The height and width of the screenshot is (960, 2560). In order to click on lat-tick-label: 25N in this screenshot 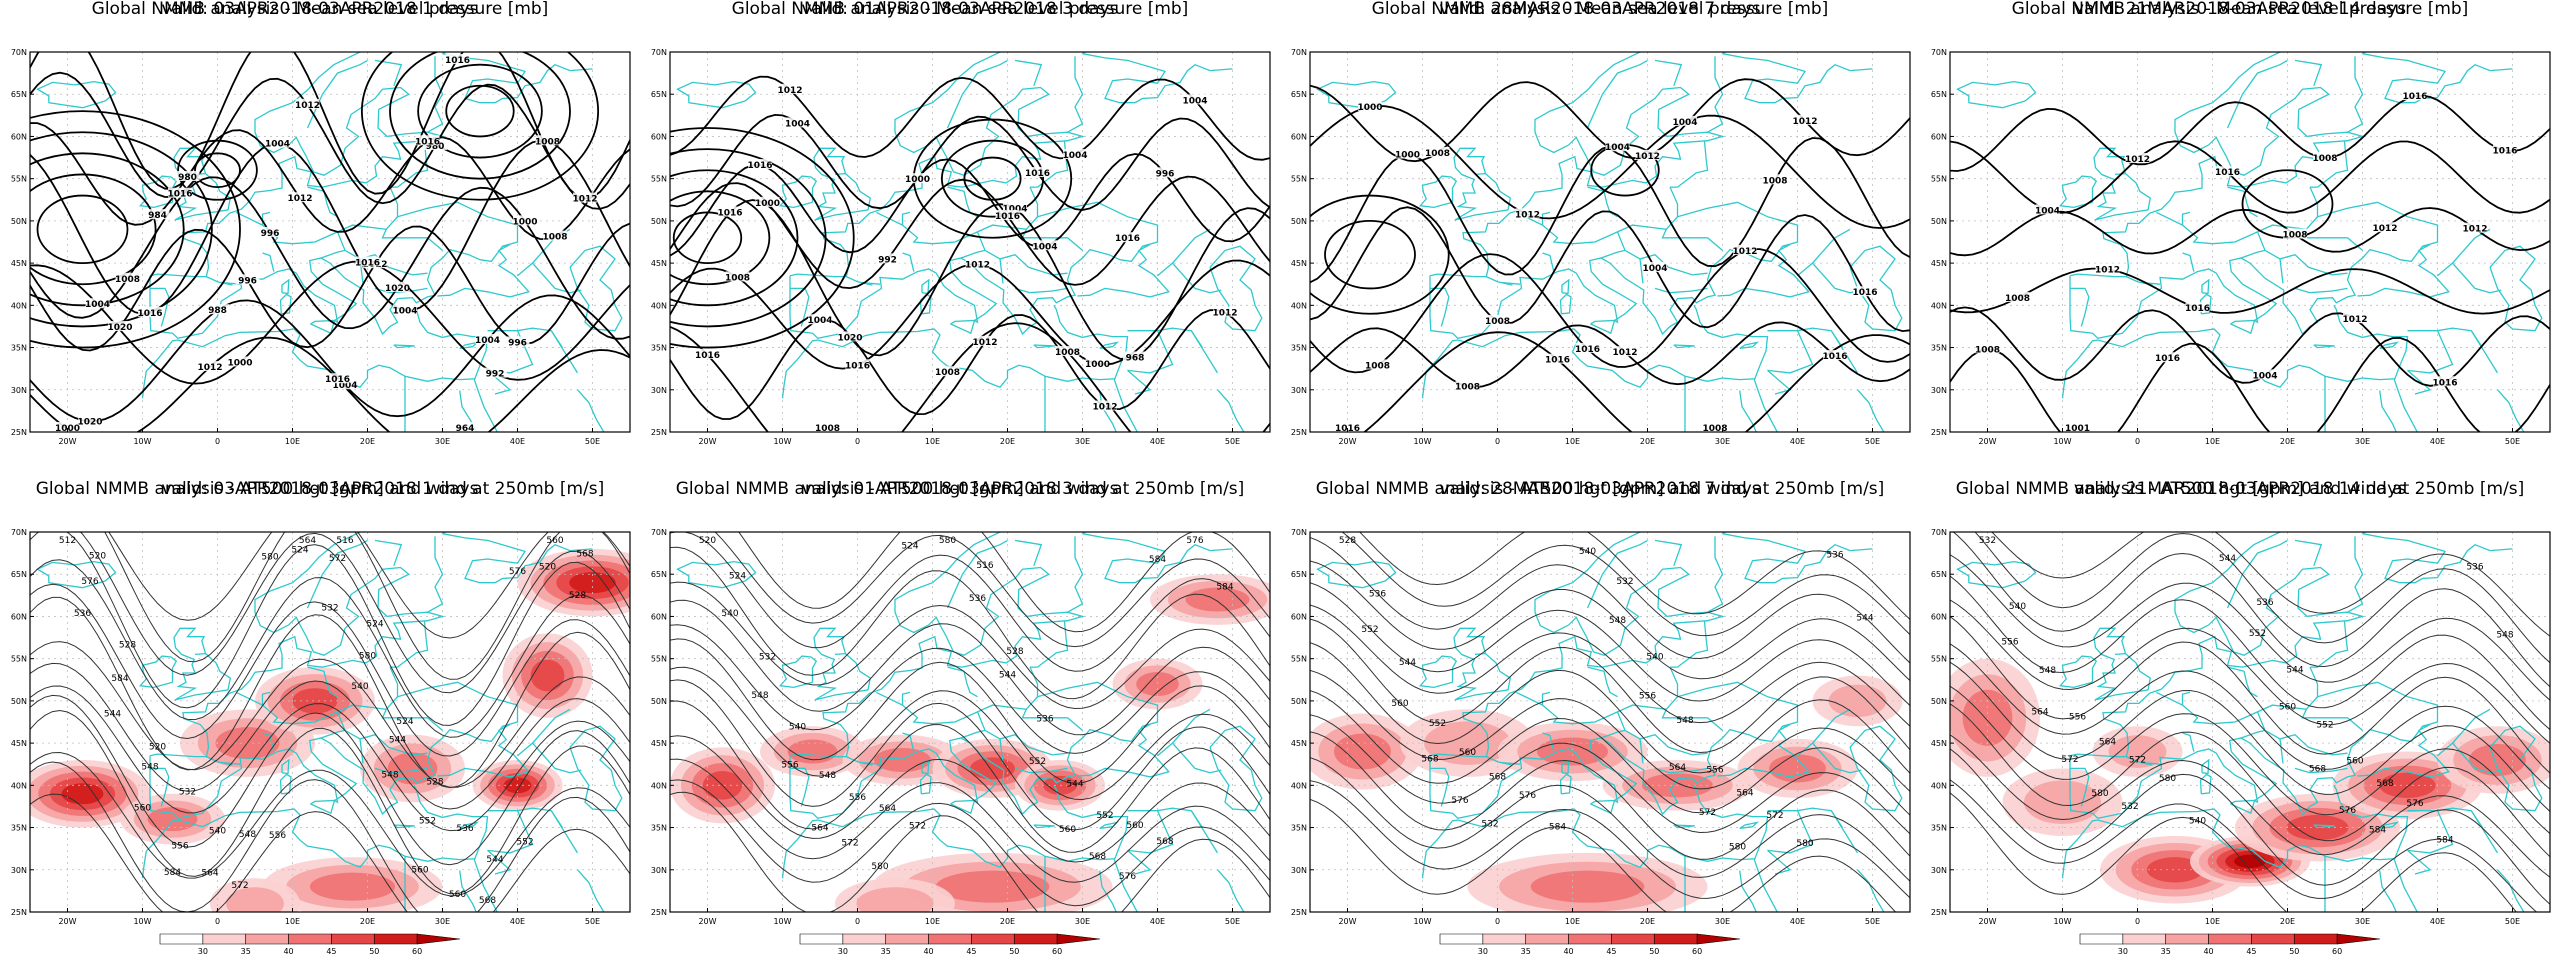, I will do `click(659, 912)`.